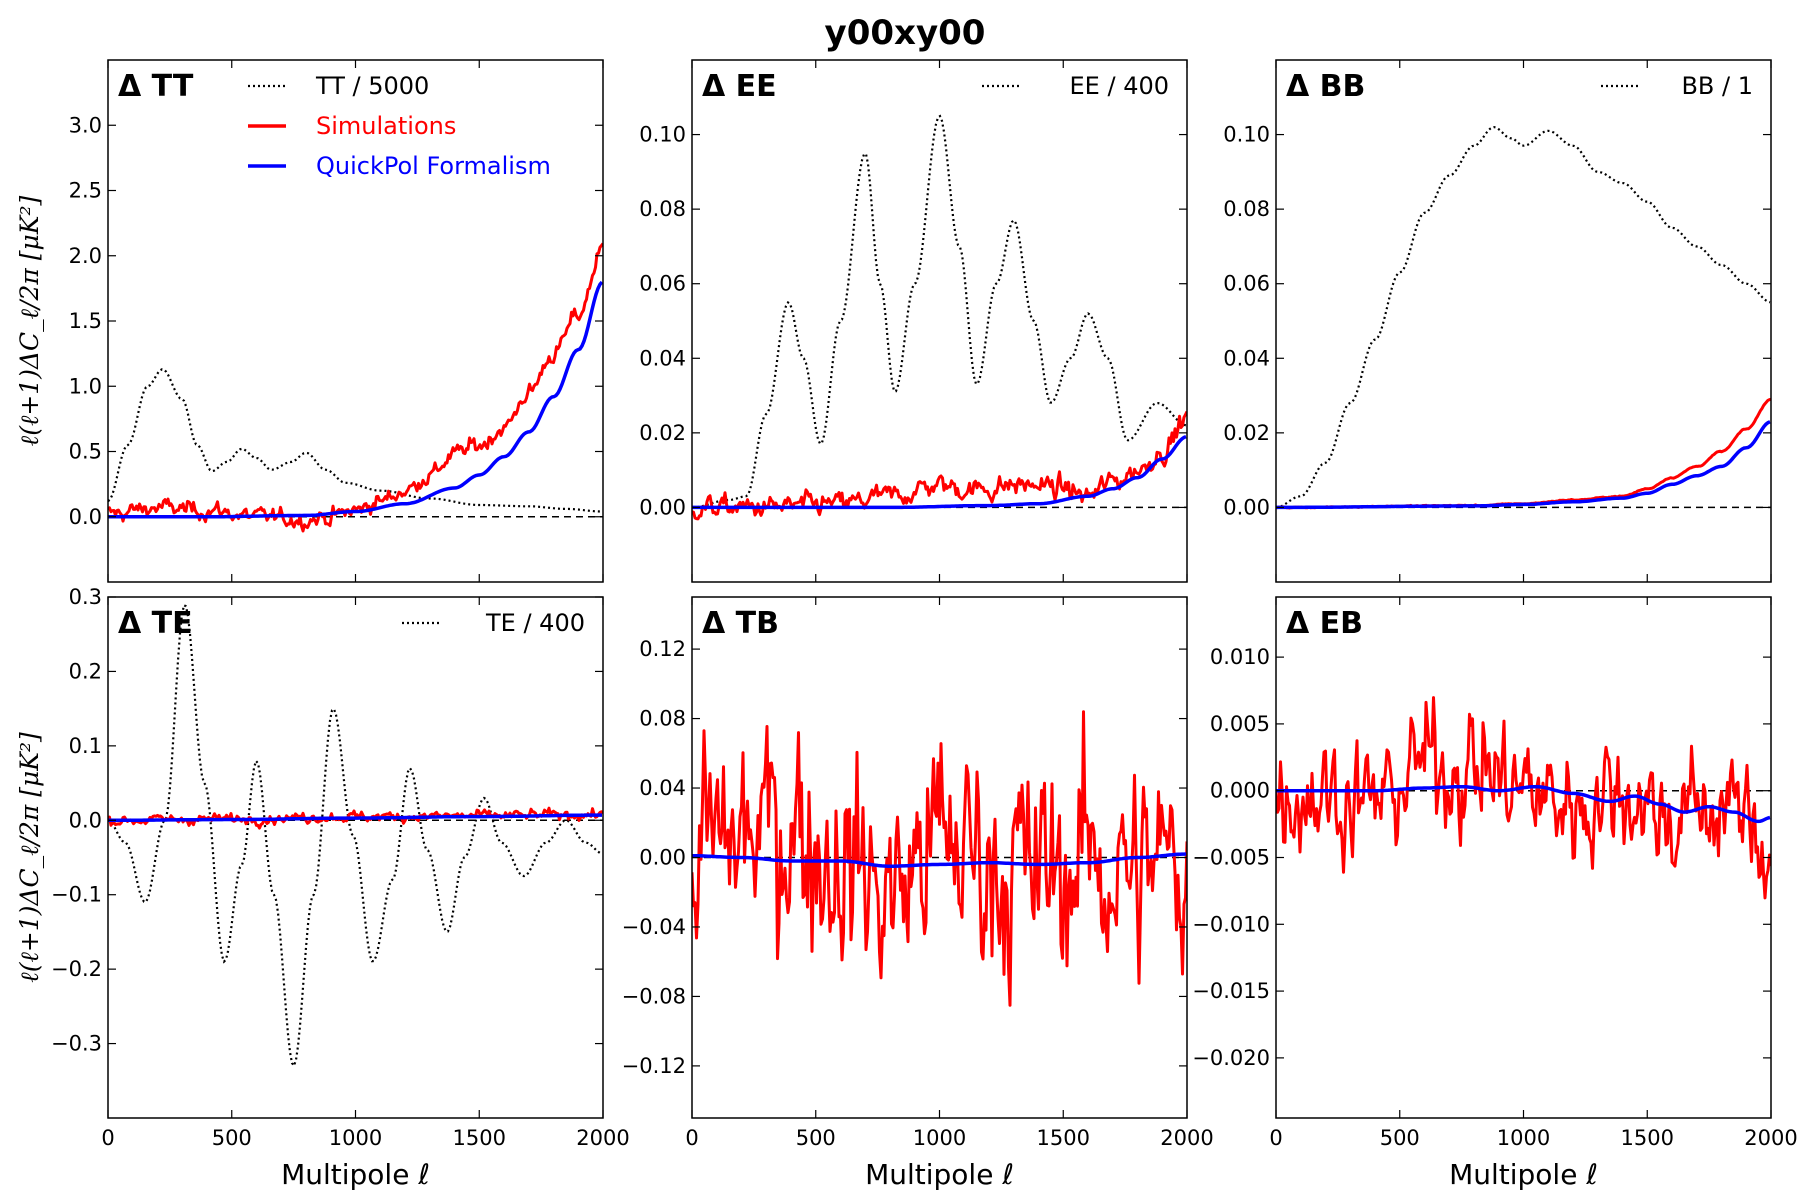 Image resolution: width=1800 pixels, height=1200 pixels. I want to click on legend: TE / 400, so click(493, 623).